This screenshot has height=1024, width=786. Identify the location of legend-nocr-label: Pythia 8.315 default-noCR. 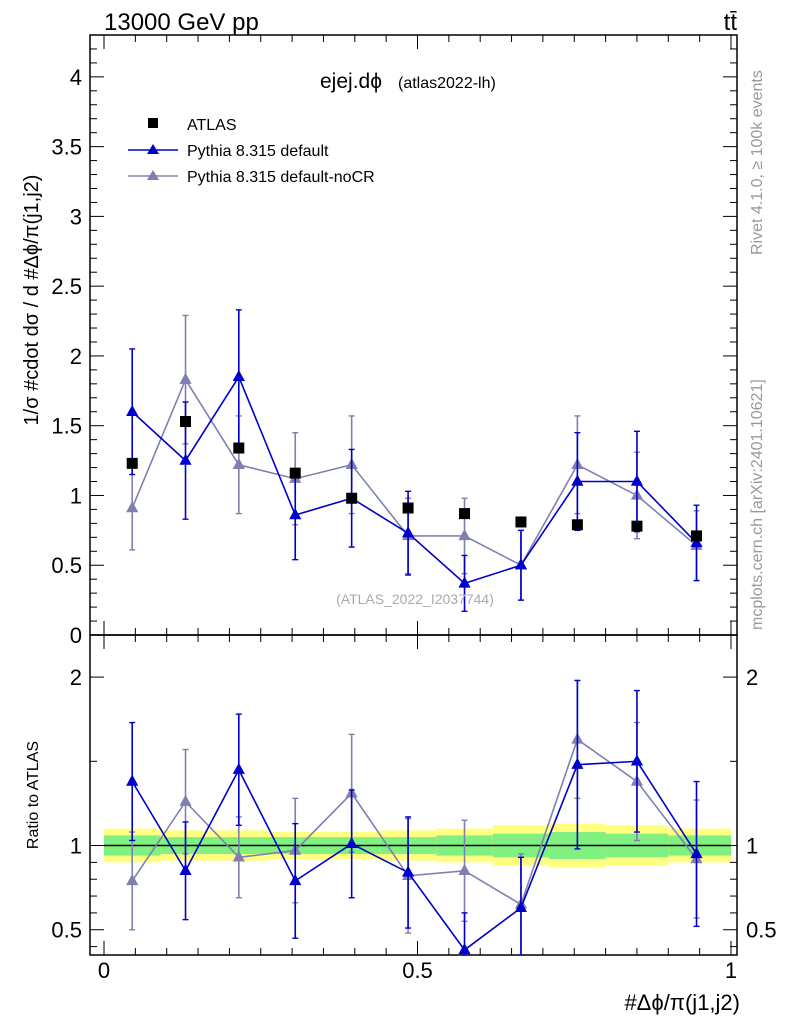
(281, 177).